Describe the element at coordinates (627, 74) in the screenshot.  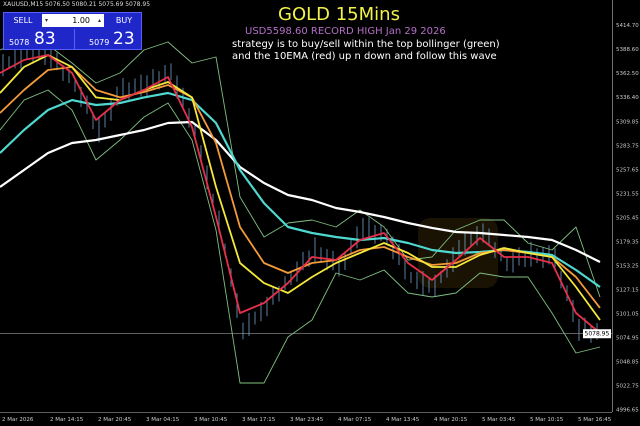
I see `y-tick-label: 5362.50` at that location.